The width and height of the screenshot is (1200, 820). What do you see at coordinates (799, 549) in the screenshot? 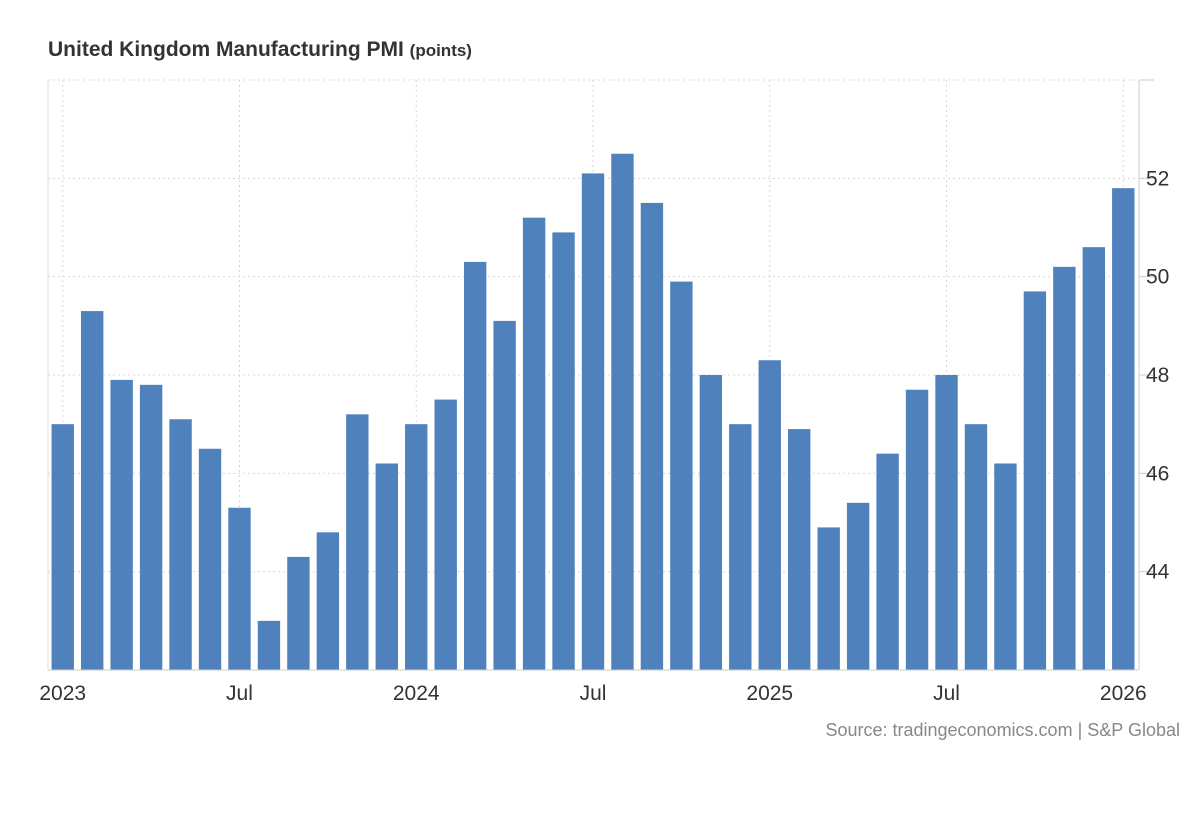
I see `bar-feb-2025` at bounding box center [799, 549].